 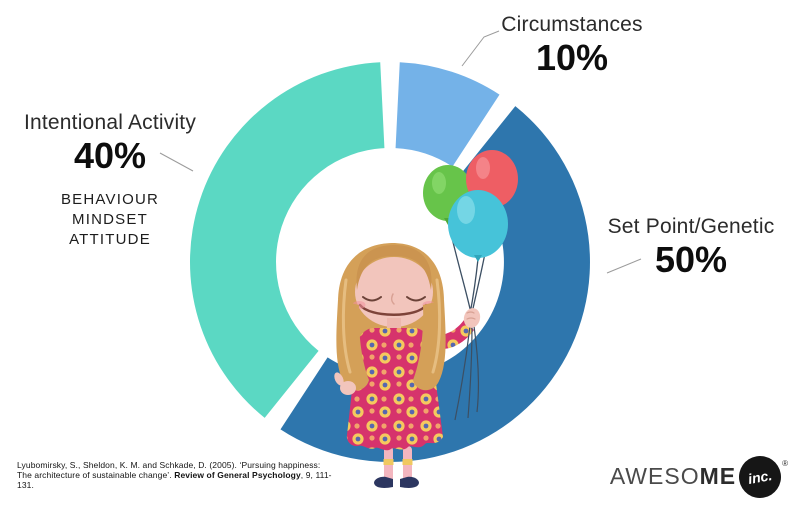 I want to click on leader-line-set-point, so click(x=624, y=266).